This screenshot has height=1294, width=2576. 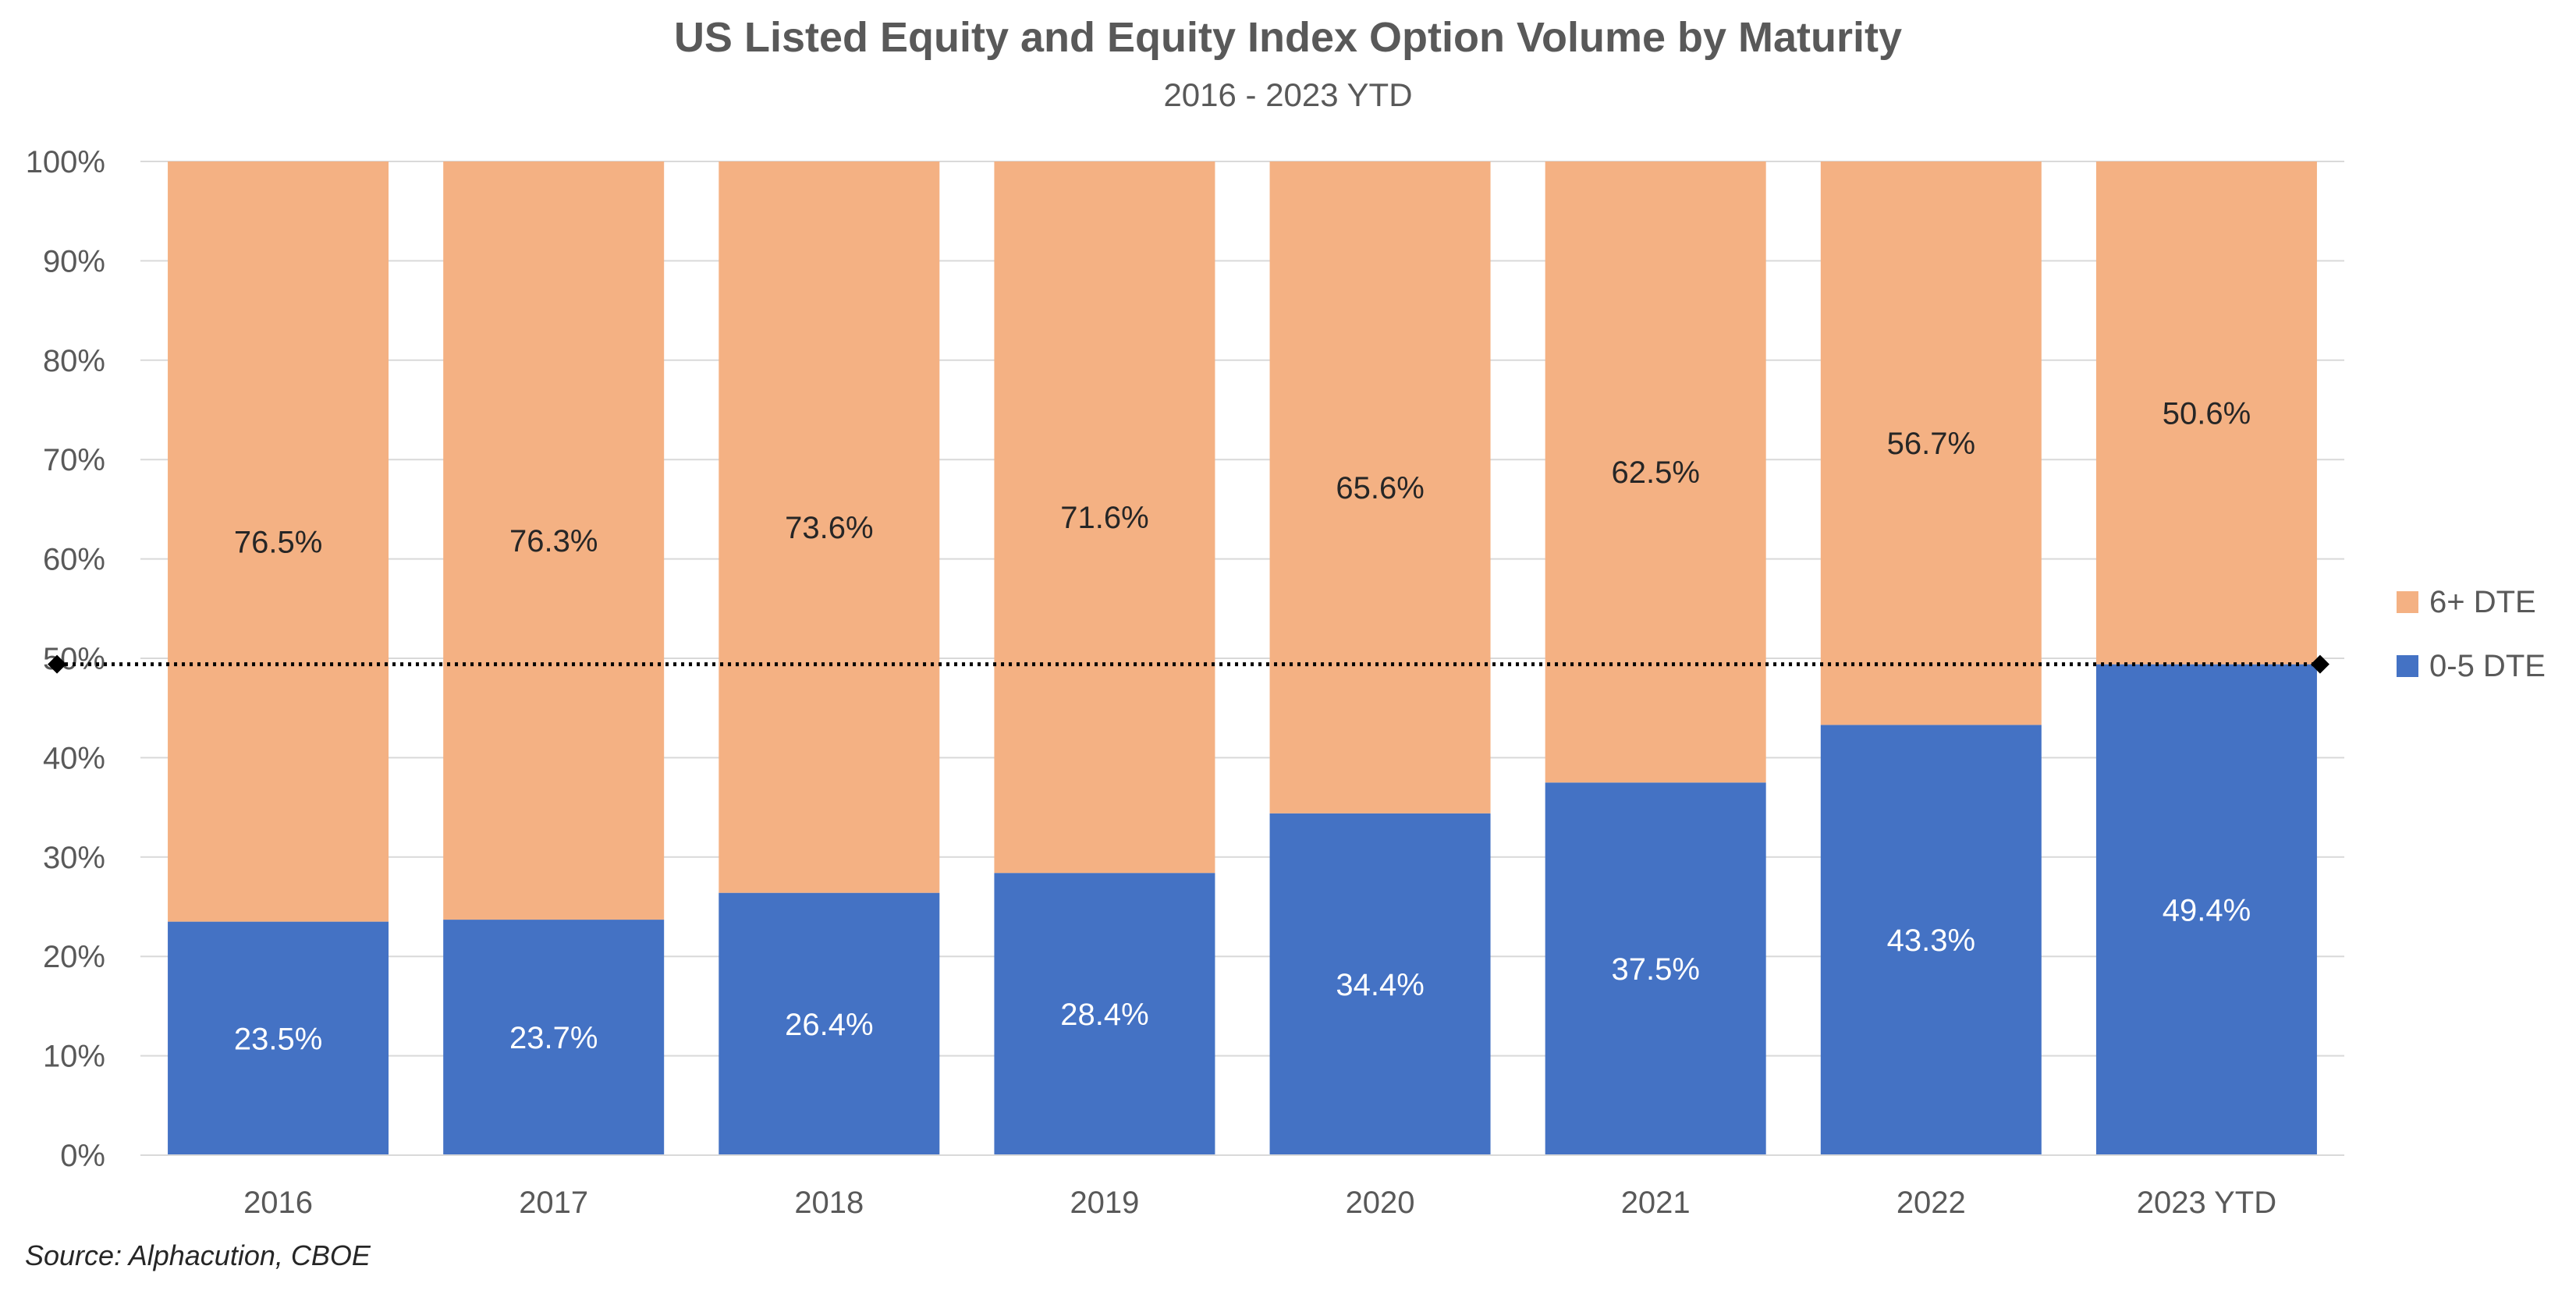 I want to click on y-tick-label: 0%, so click(x=82, y=1156).